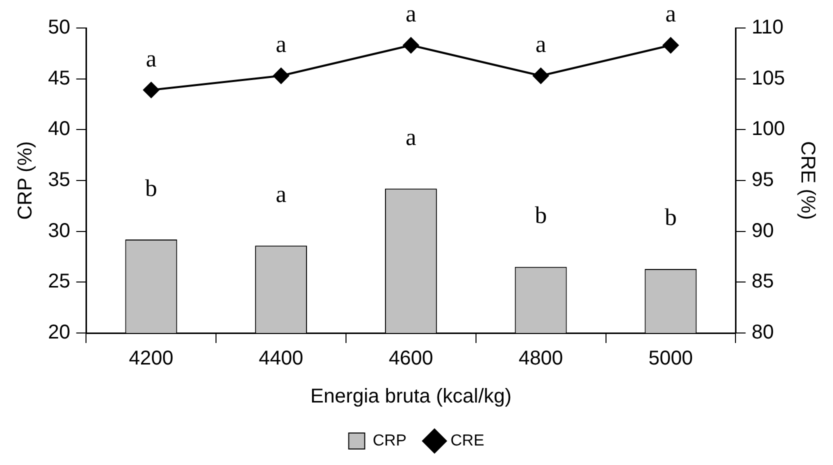  Describe the element at coordinates (763, 180) in the screenshot. I see `y2-tick-label: 95` at that location.